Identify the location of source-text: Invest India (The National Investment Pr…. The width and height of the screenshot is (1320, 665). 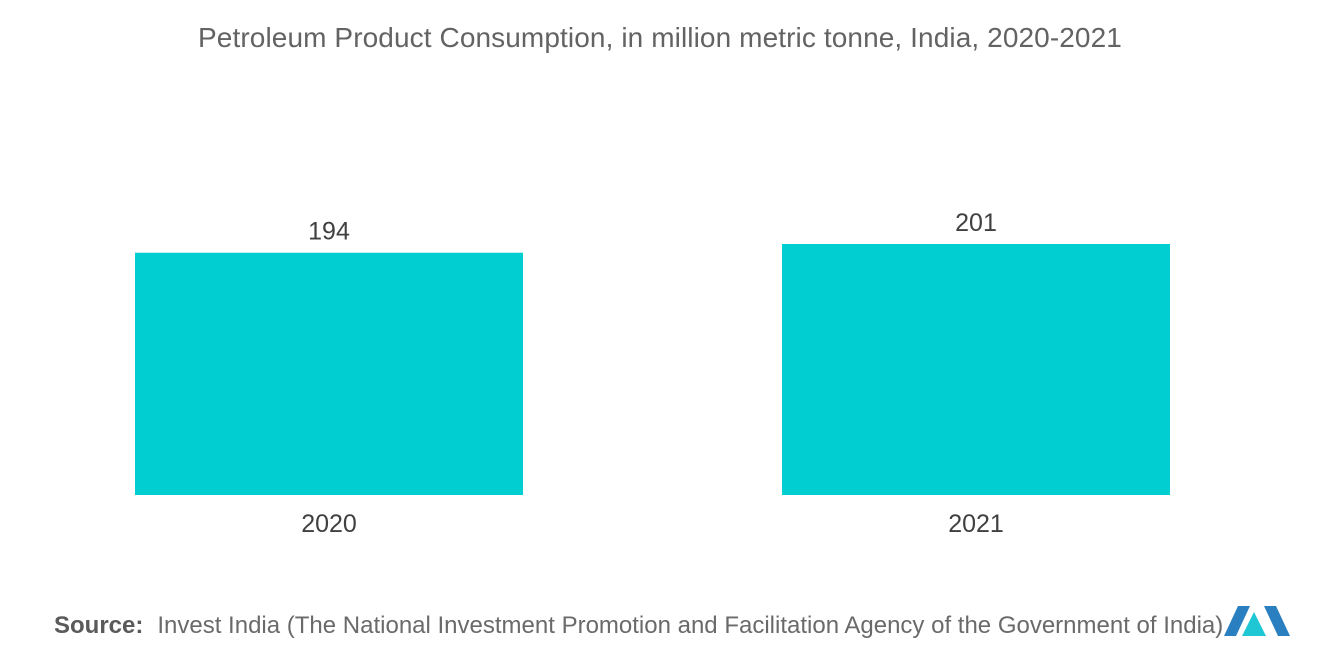
(690, 625).